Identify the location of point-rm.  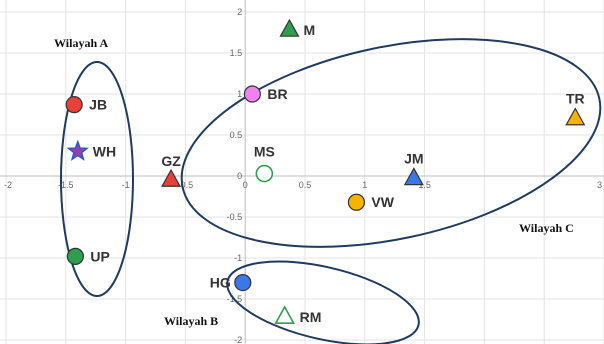
(285, 314).